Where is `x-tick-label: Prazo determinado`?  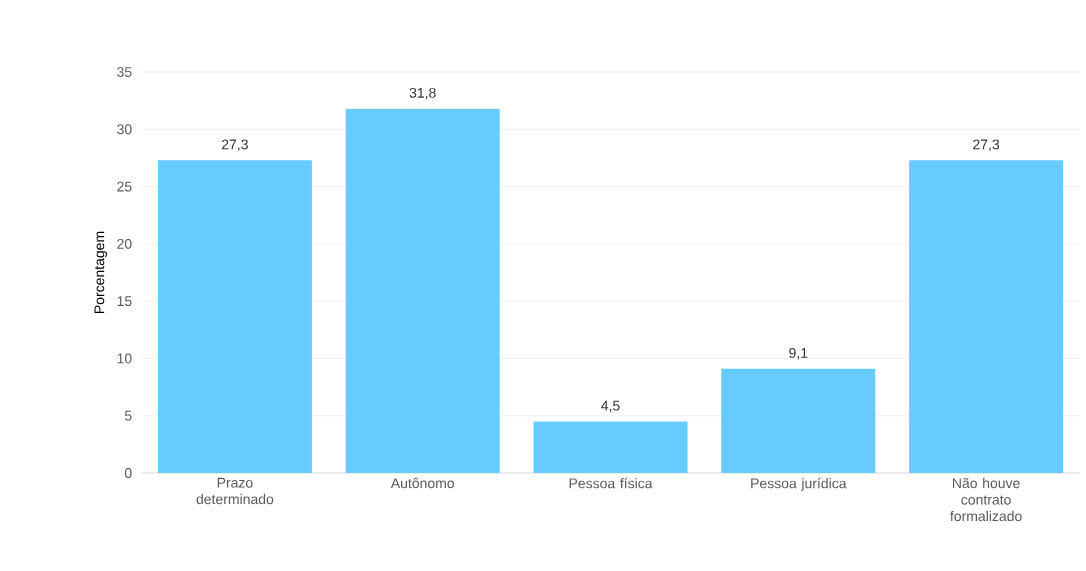 x-tick-label: Prazo determinado is located at coordinates (235, 491).